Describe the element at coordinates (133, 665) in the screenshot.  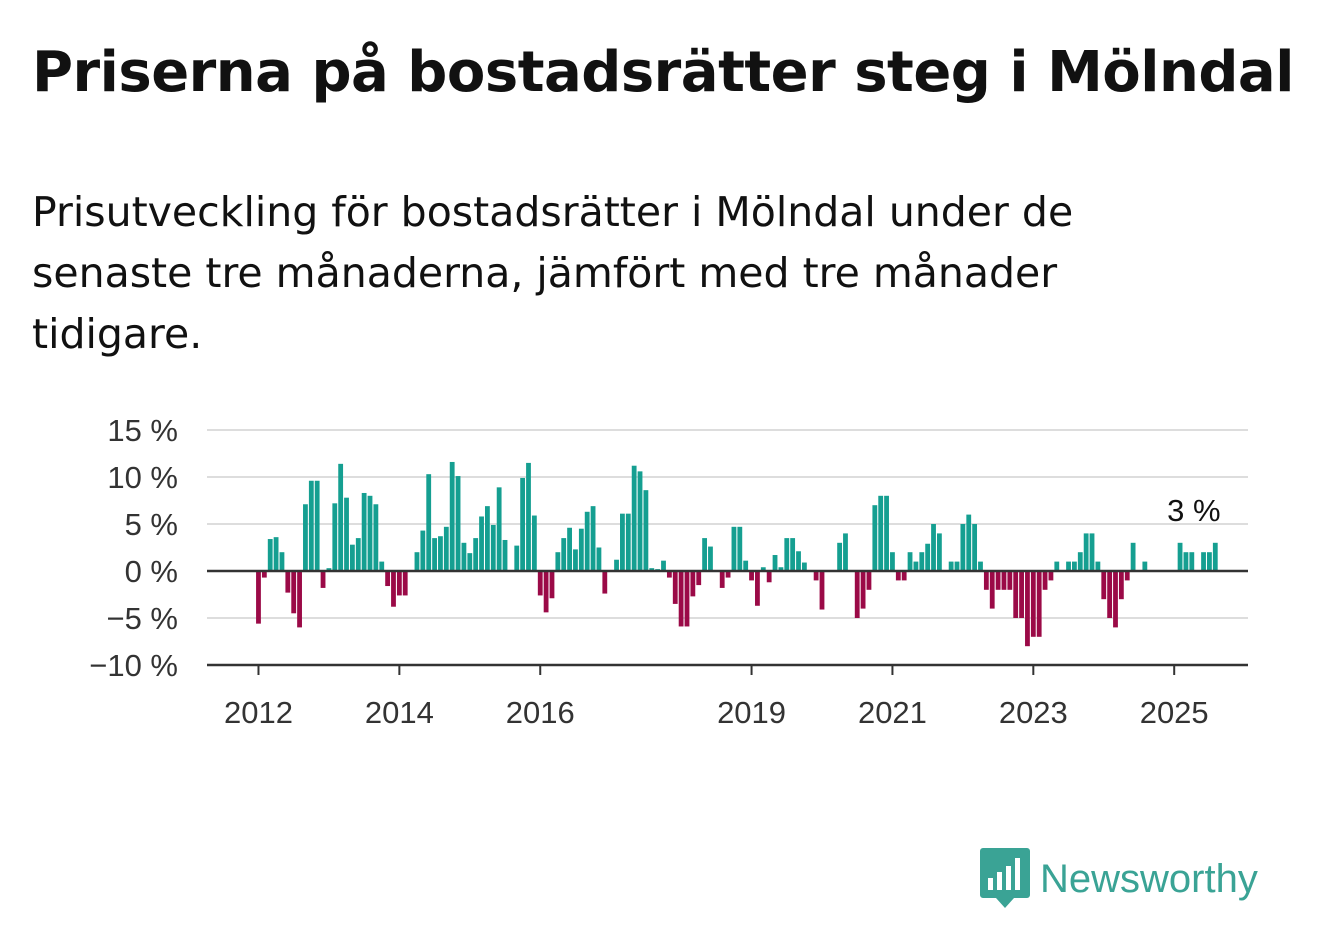
I see `y-tick-label-5: −10 %` at that location.